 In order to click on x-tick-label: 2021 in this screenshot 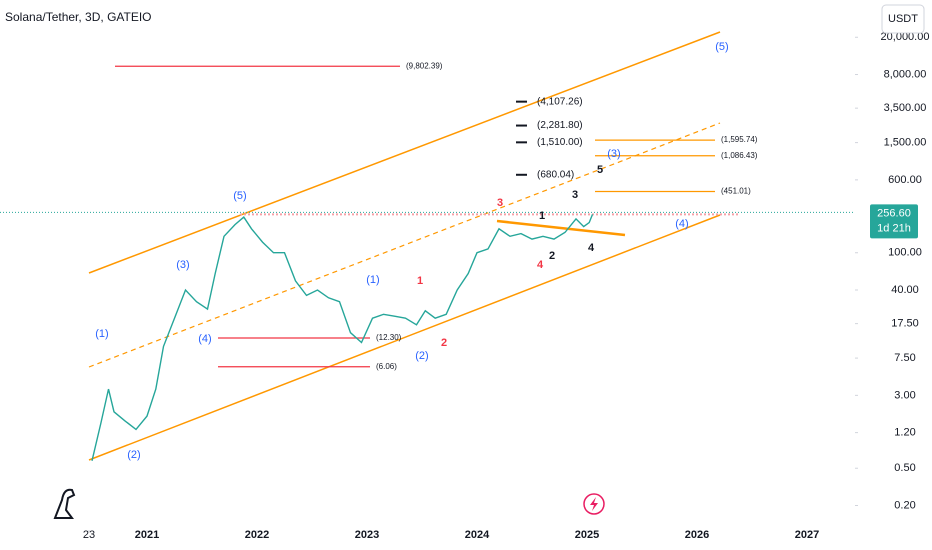, I will do `click(147, 535)`.